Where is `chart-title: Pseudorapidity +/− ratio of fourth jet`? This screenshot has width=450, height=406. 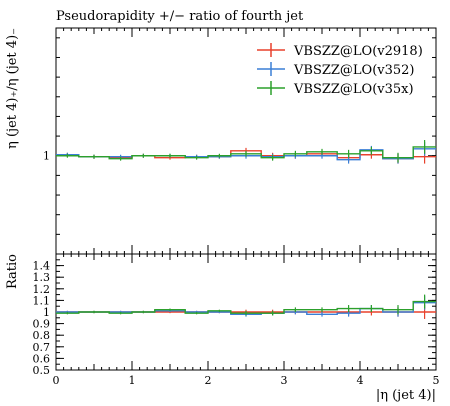
chart-title: Pseudorapidity +/− ratio of fourth jet is located at coordinates (180, 16).